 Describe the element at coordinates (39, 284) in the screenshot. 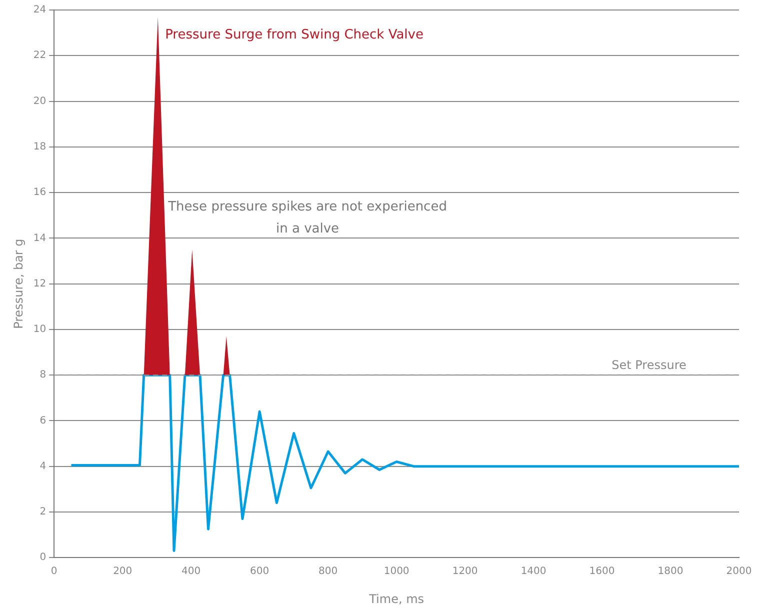

I see `y-tick-label: 12` at that location.